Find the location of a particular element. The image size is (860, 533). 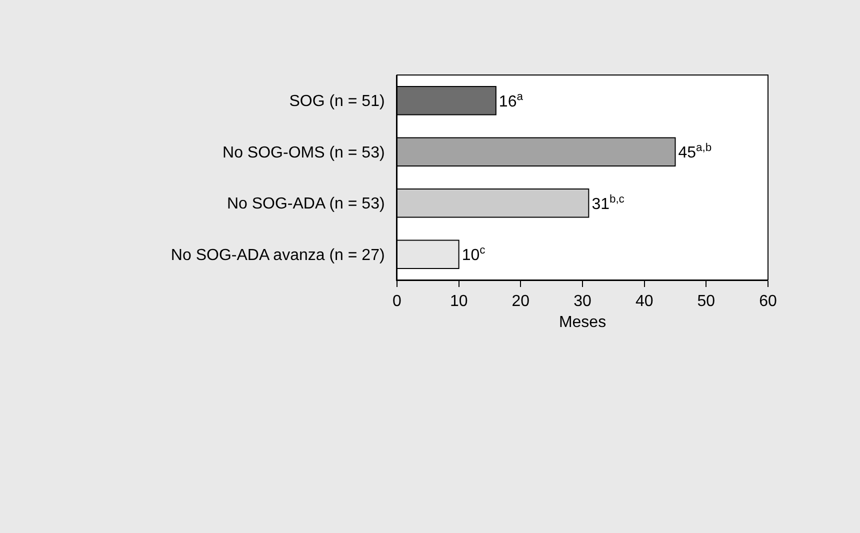

x-tick-label: 10 is located at coordinates (459, 301).